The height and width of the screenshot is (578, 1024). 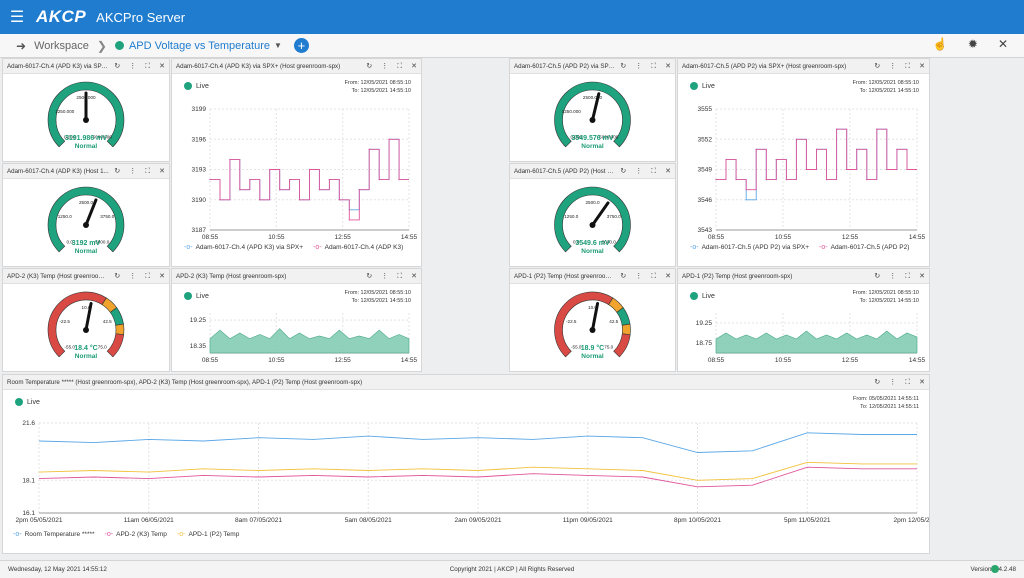 I want to click on legend-item: -o- APD-1 (P2) Temp, so click(x=208, y=534).